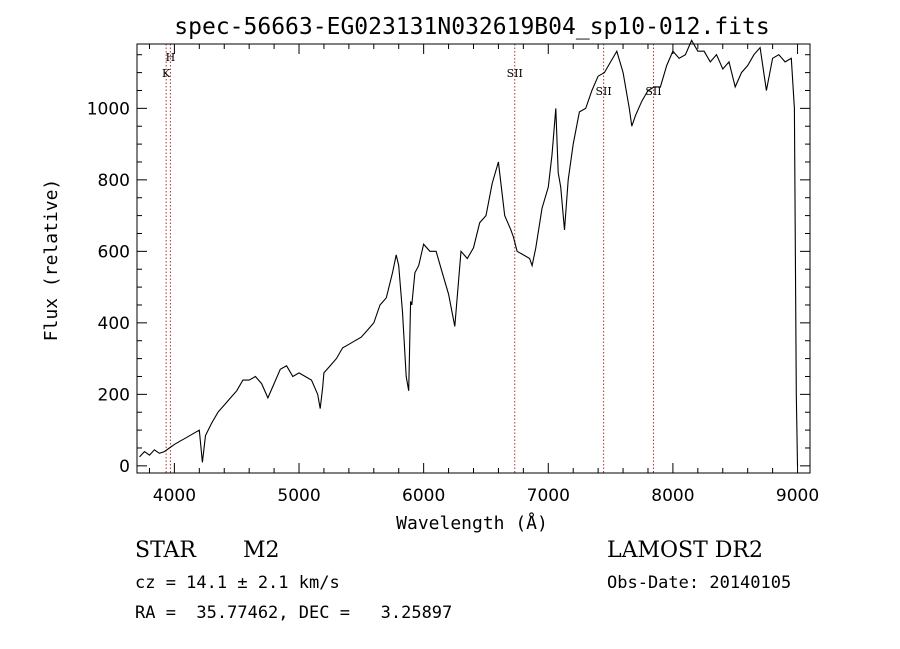  I want to click on x-tick-label: 4000, so click(174, 496).